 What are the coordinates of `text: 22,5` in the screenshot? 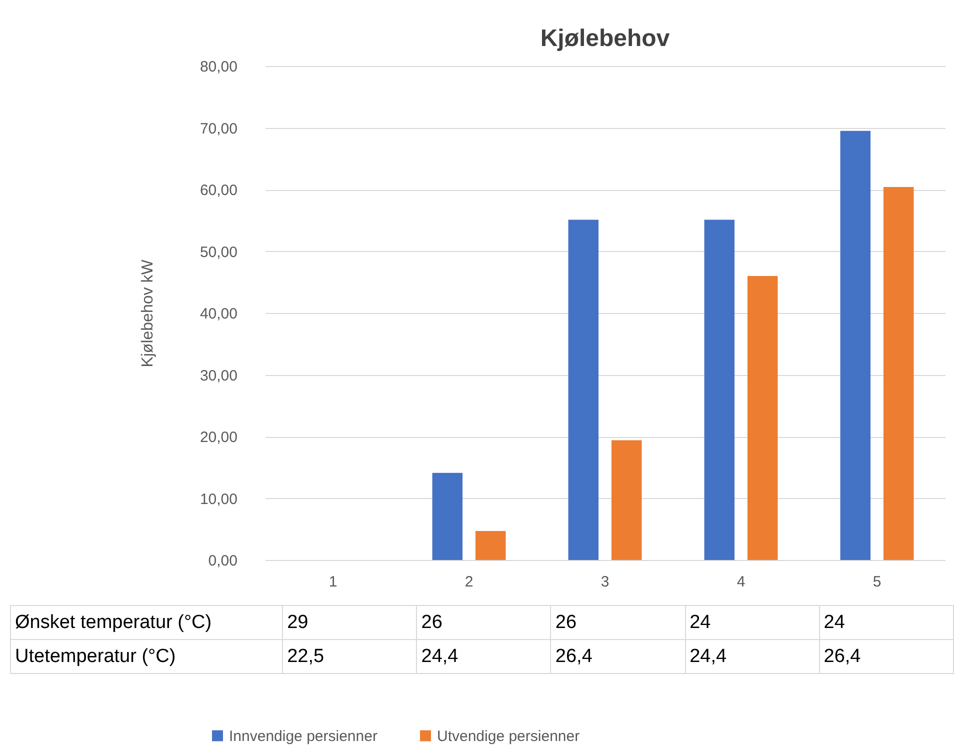 It's located at (349, 657).